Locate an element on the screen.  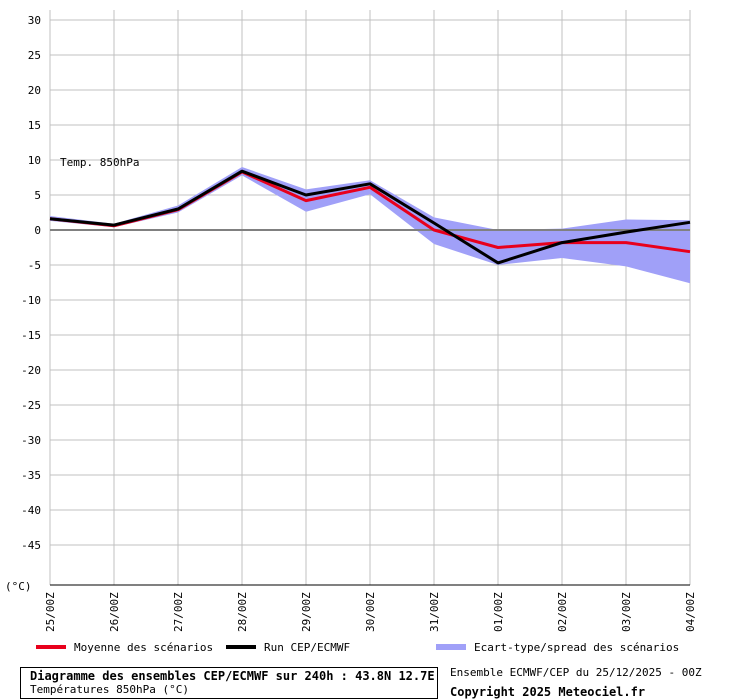
legend-run-label: Run CEP/ECMWF is located at coordinates (307, 647).